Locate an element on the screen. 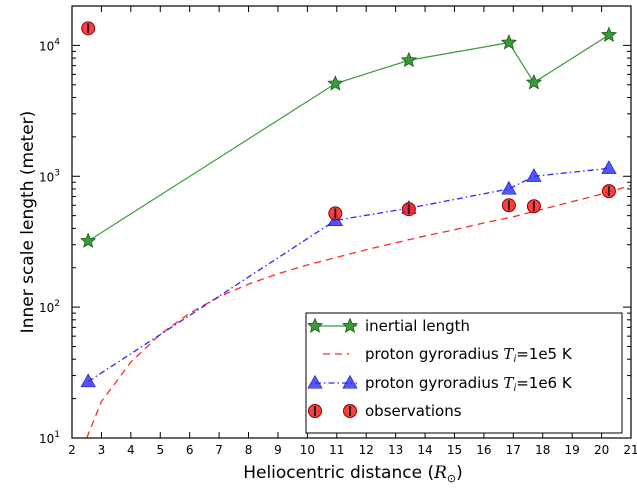 The image size is (637, 488). x-tick-label: 16 is located at coordinates (483, 450).